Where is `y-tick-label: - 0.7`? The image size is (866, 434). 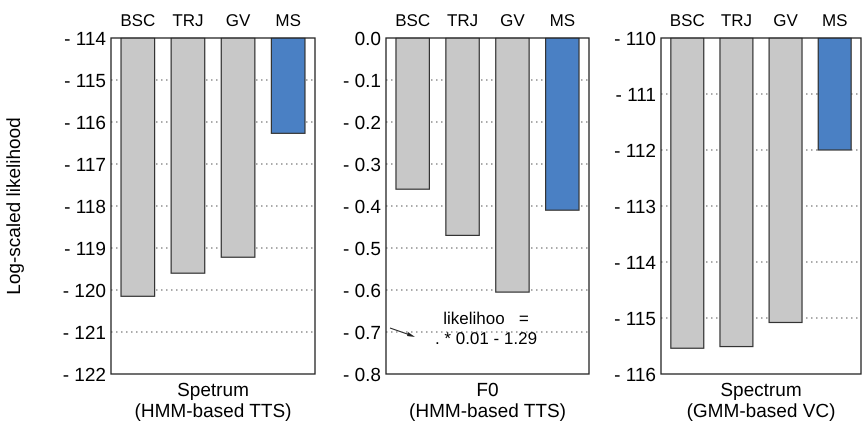 y-tick-label: - 0.7 is located at coordinates (361, 333).